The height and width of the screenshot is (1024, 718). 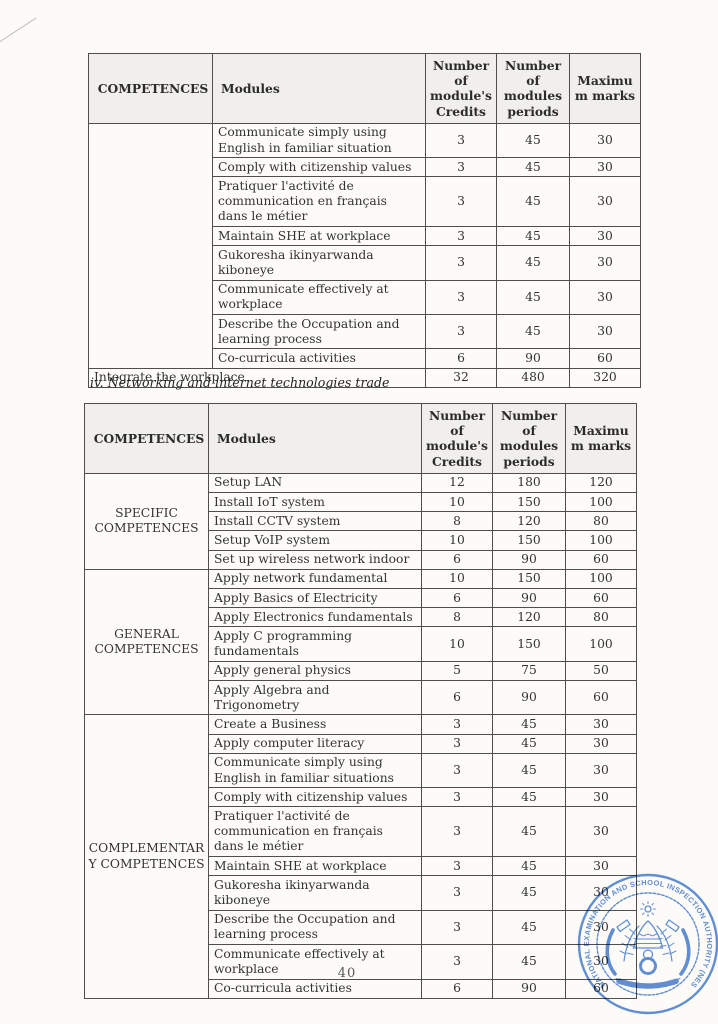 I want to click on table-row: Gukoresha ikinyarwanda kiboneye 3 45 30, so click(x=361, y=893).